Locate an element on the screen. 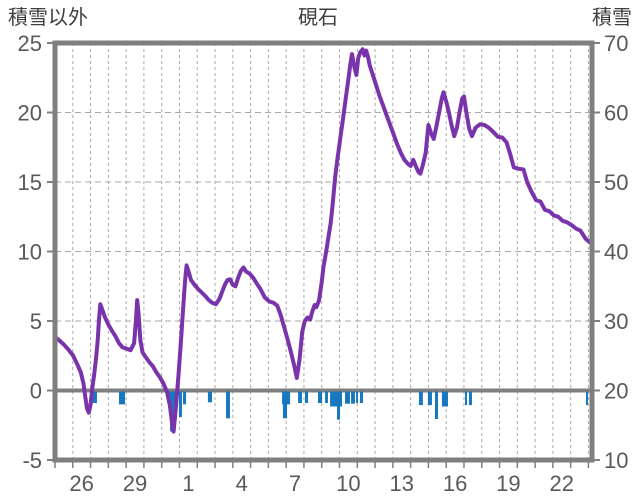 The width and height of the screenshot is (636, 501). chart-header: 積雪以外 硯石 積雪 is located at coordinates (320, 17).